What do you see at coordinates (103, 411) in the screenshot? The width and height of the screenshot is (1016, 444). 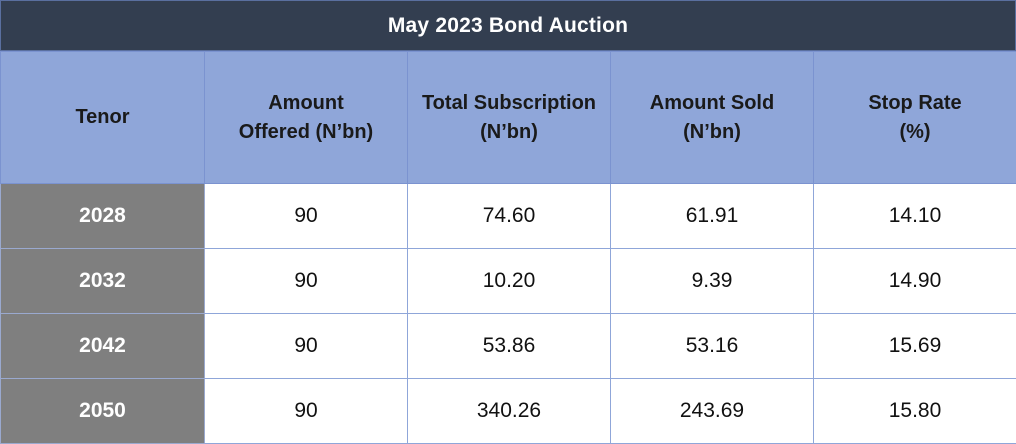 I see `cell-tenor: 2050` at bounding box center [103, 411].